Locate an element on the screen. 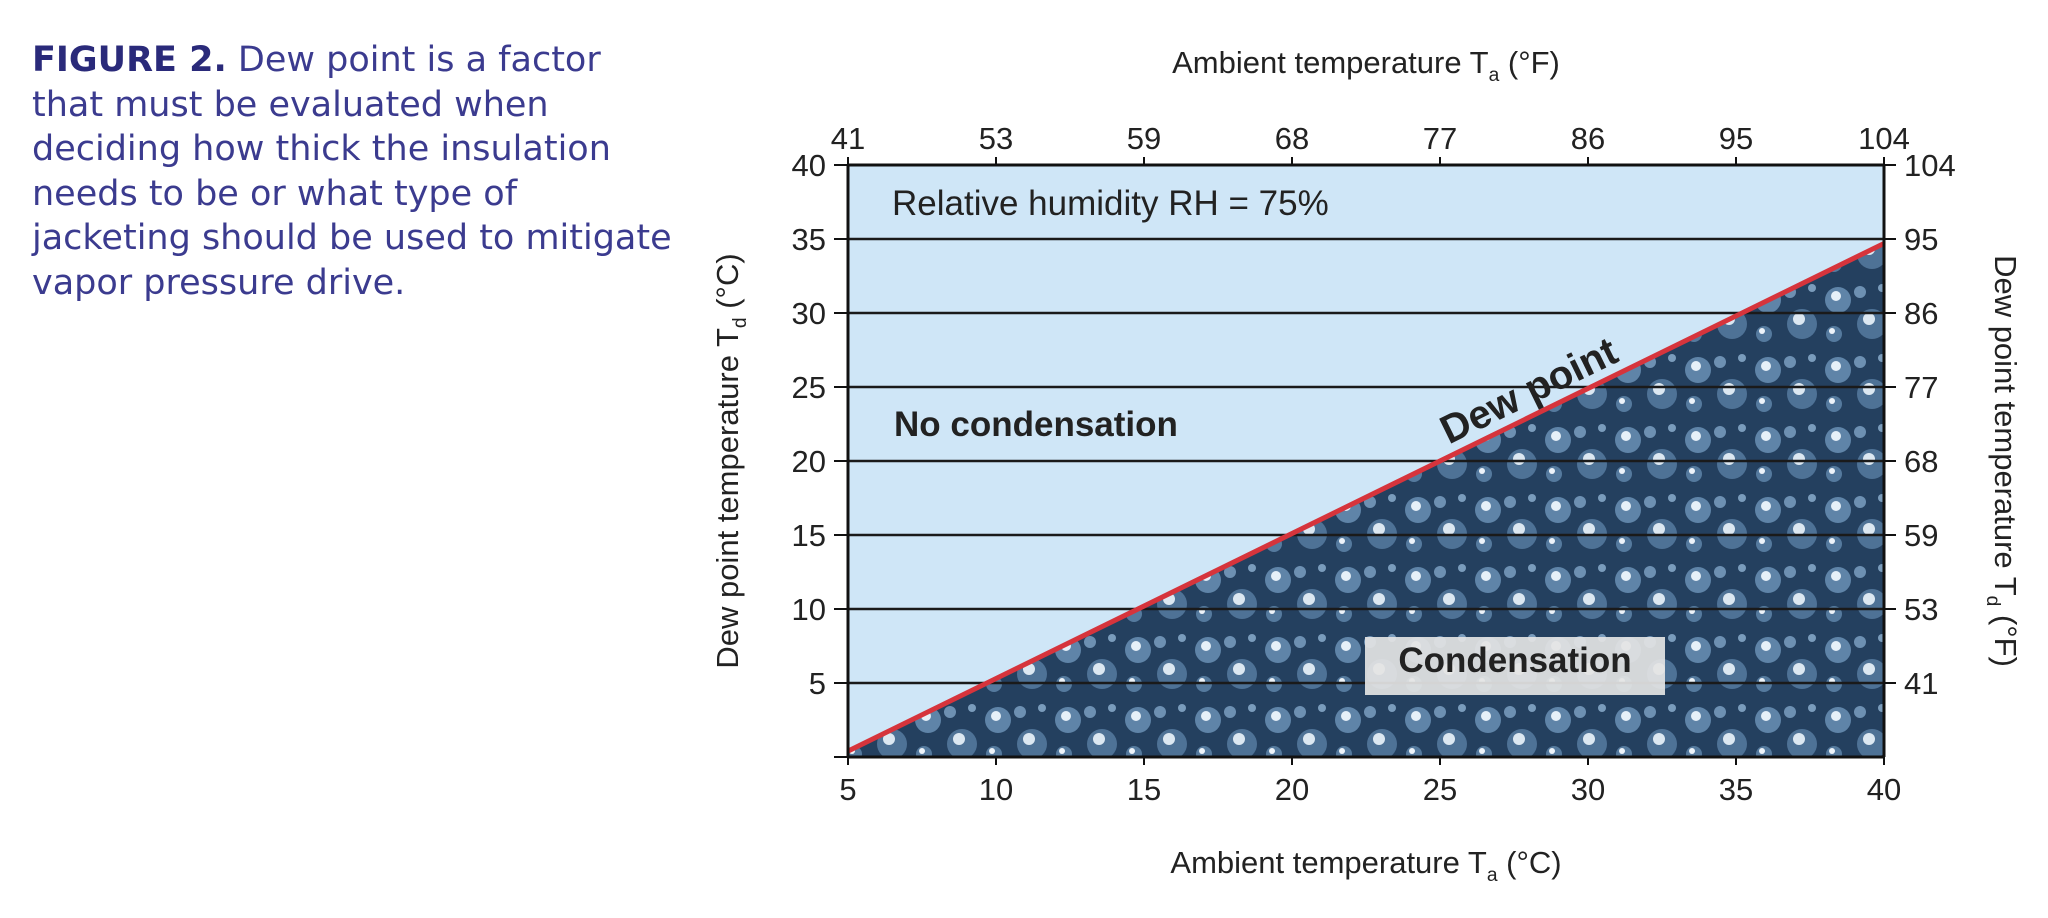  x2-tick-label: 77 is located at coordinates (1440, 138).